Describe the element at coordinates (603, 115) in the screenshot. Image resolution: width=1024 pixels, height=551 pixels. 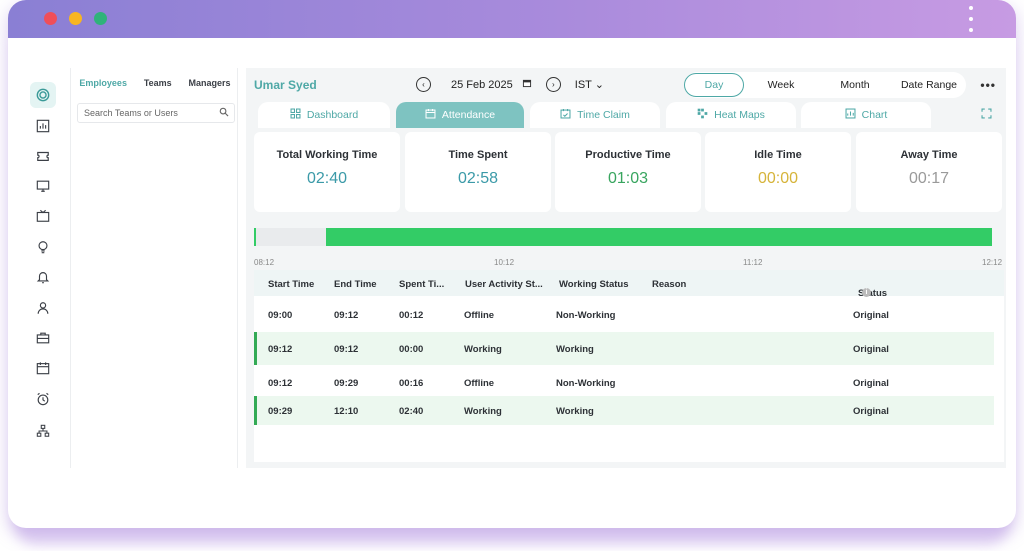
I see `tab-time-claim-label: Time Claim` at that location.